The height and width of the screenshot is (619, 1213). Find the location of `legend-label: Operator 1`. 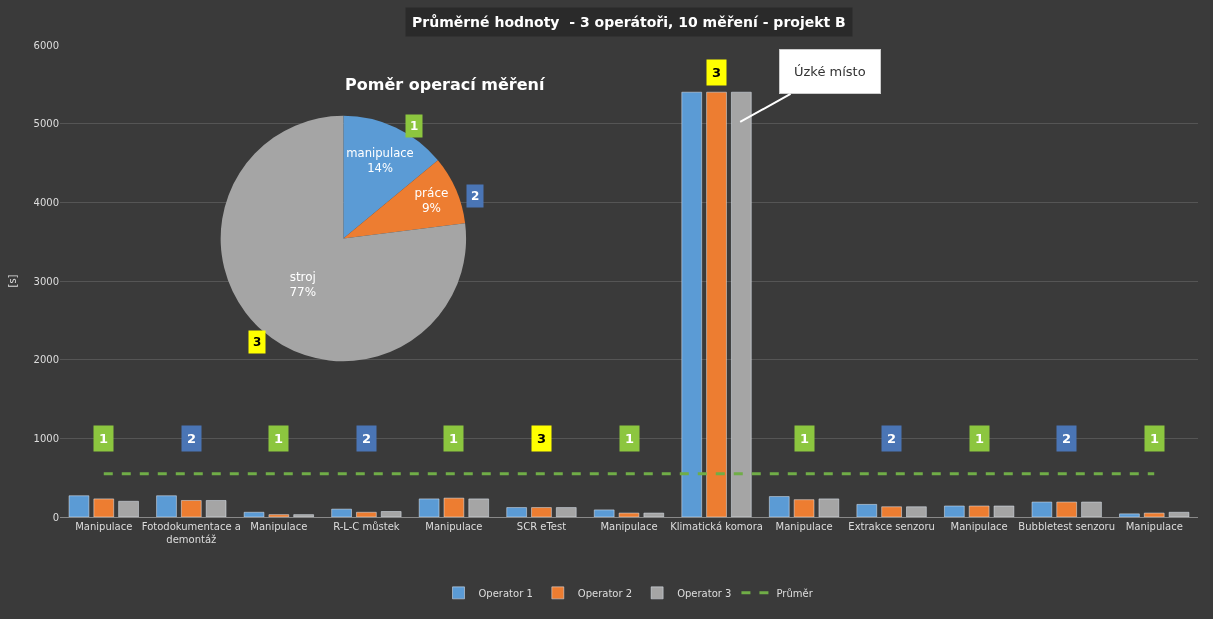

legend-label: Operator 1 is located at coordinates (505, 593).